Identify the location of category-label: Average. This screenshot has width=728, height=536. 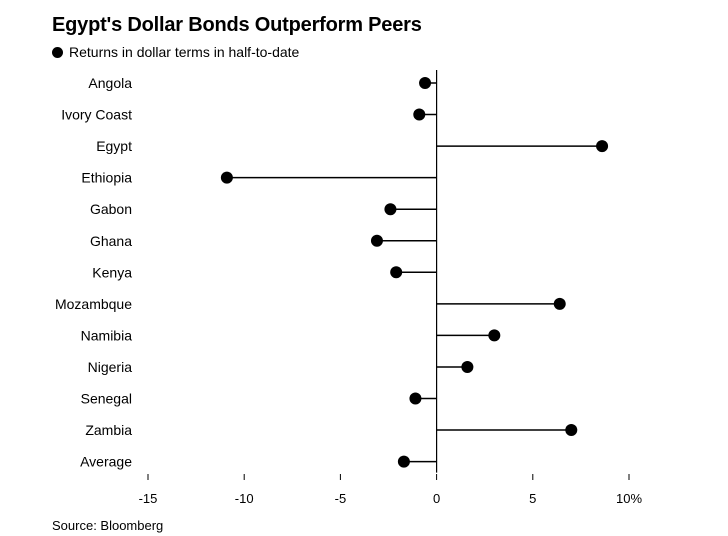
(106, 462).